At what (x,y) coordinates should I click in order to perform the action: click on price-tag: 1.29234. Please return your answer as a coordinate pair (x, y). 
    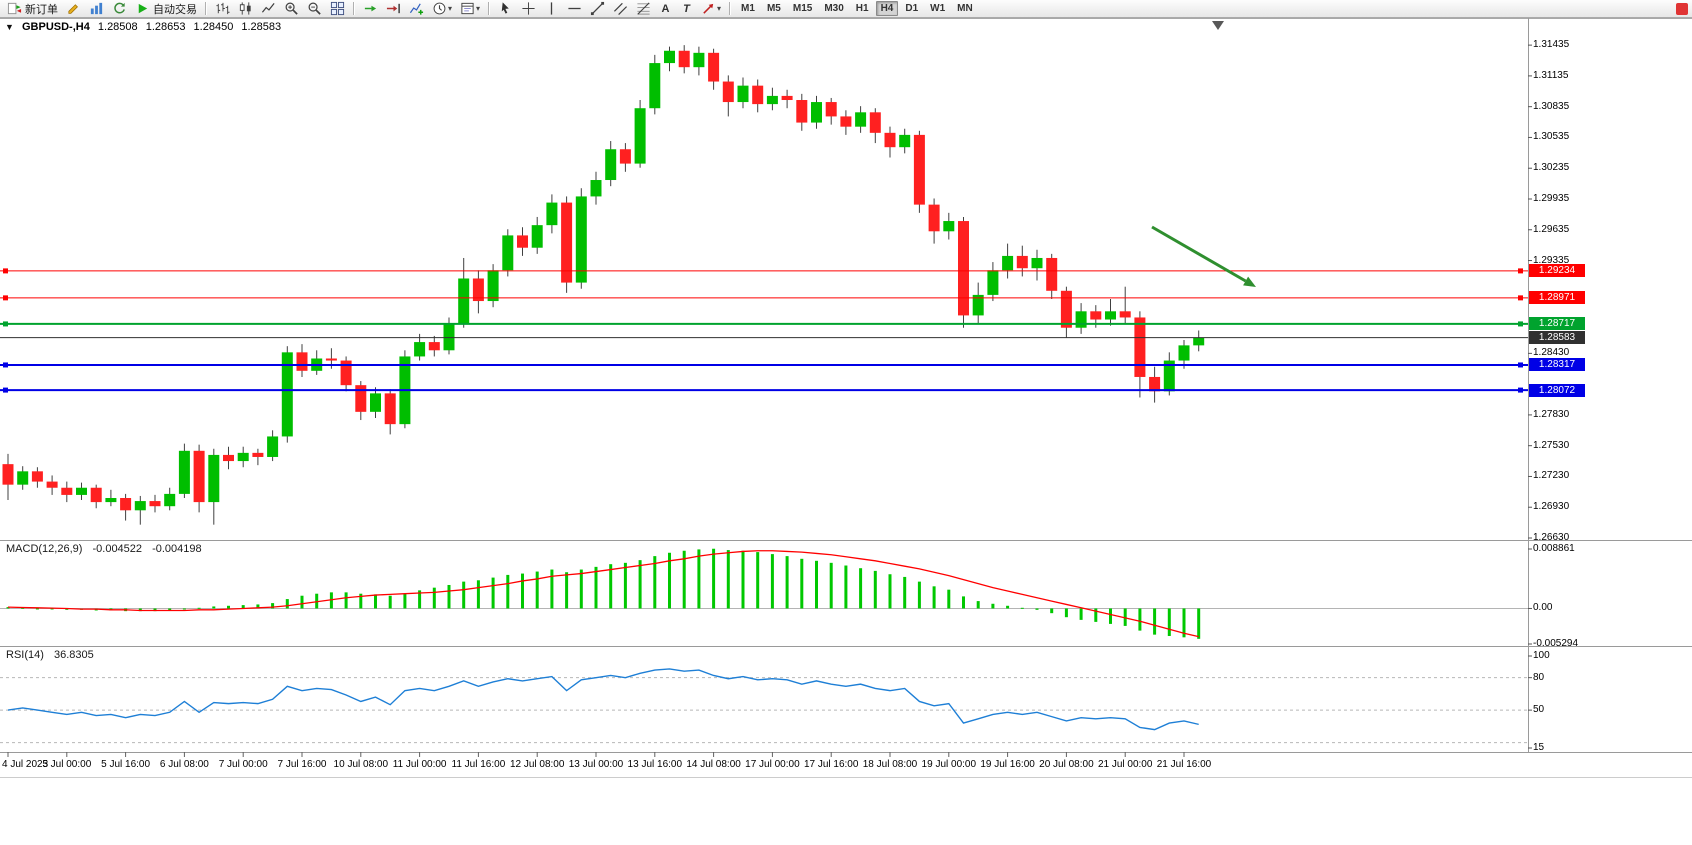
    Looking at the image, I should click on (1557, 271).